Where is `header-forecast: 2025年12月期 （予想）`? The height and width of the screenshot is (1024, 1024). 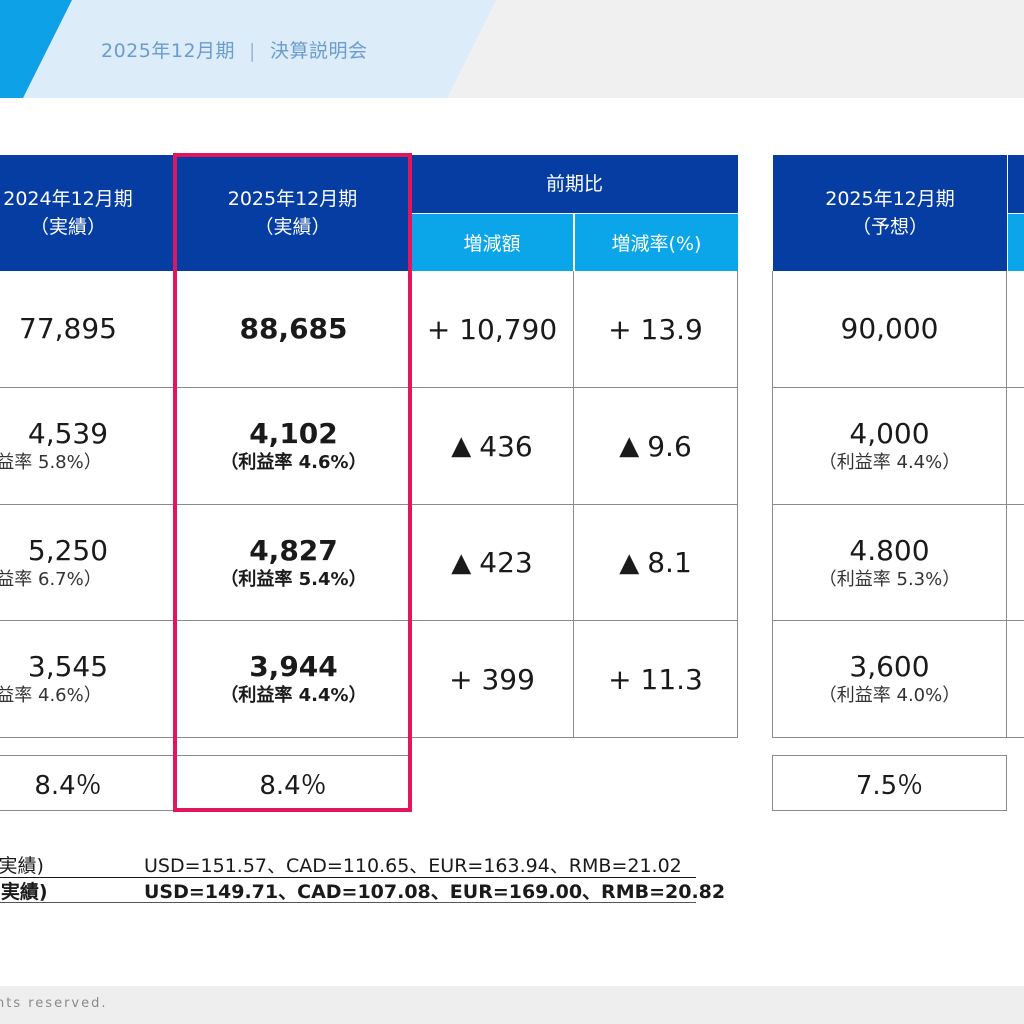 header-forecast: 2025年12月期 （予想） is located at coordinates (890, 213).